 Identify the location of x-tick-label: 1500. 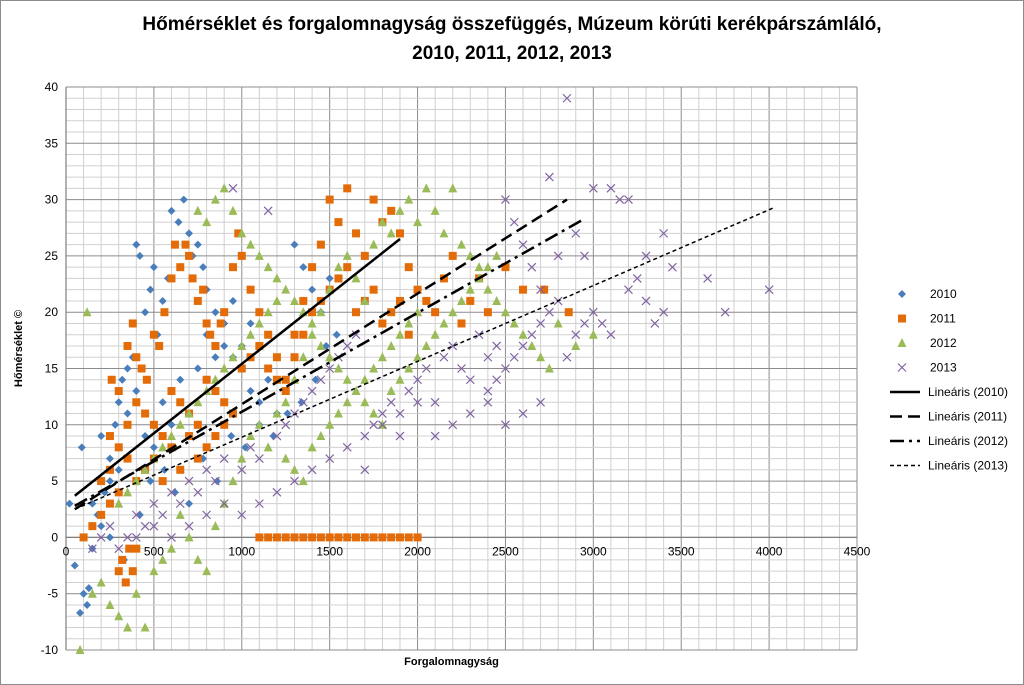
(329, 551).